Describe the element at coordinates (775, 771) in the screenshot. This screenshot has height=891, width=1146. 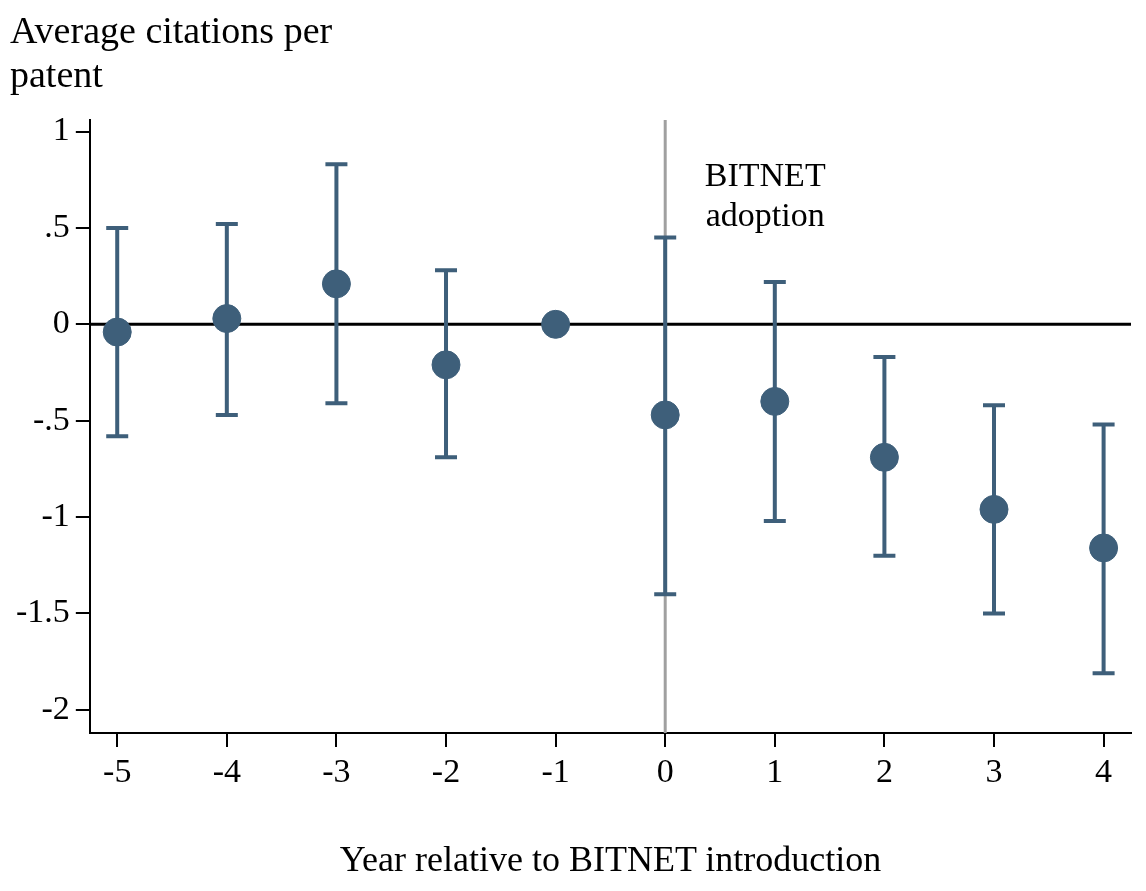
I see `x-tick-label: 1` at that location.